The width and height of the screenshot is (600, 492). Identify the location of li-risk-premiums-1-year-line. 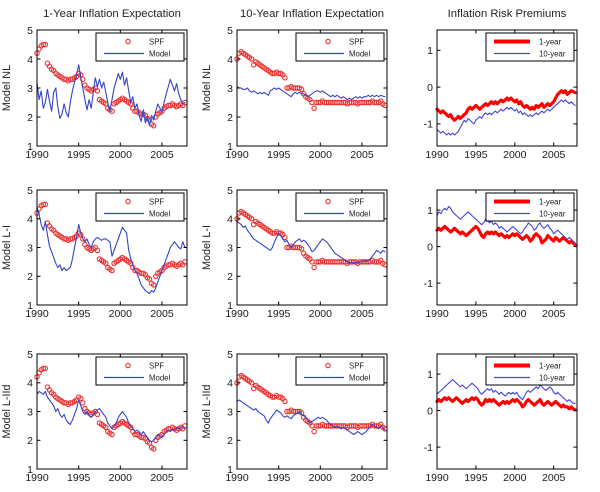
(506, 235).